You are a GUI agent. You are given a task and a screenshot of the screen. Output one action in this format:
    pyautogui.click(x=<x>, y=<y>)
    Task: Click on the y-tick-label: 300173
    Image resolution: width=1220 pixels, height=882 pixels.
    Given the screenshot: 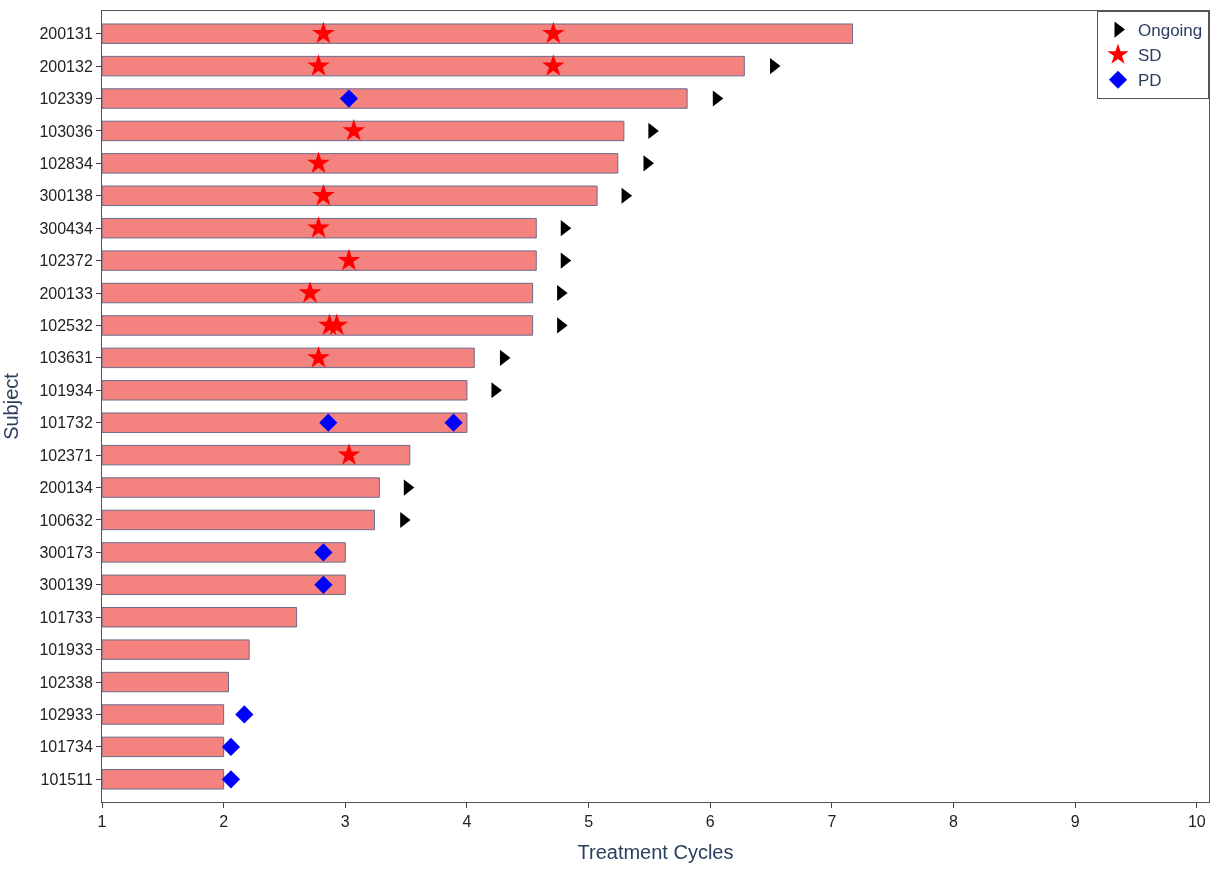 What is the action you would take?
    pyautogui.click(x=66, y=552)
    